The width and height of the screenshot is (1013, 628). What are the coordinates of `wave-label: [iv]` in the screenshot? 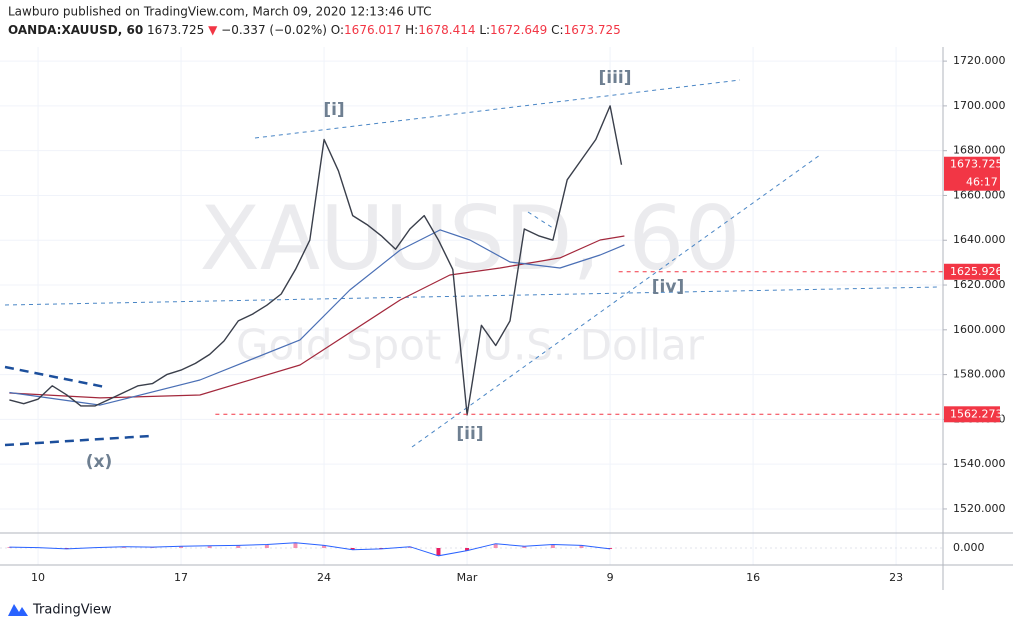 It's located at (668, 287).